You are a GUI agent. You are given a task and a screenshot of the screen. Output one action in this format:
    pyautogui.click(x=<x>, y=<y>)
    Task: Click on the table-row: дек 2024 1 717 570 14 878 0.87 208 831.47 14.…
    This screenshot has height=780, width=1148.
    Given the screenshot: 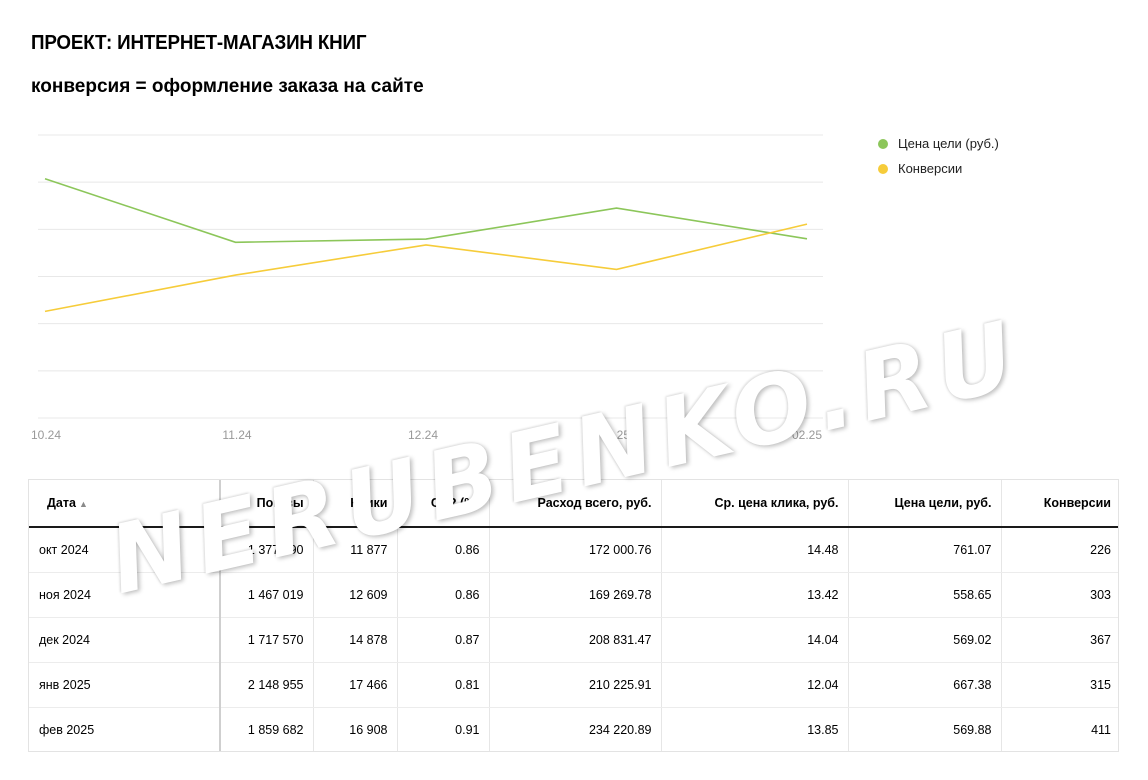 What is the action you would take?
    pyautogui.click(x=573, y=640)
    